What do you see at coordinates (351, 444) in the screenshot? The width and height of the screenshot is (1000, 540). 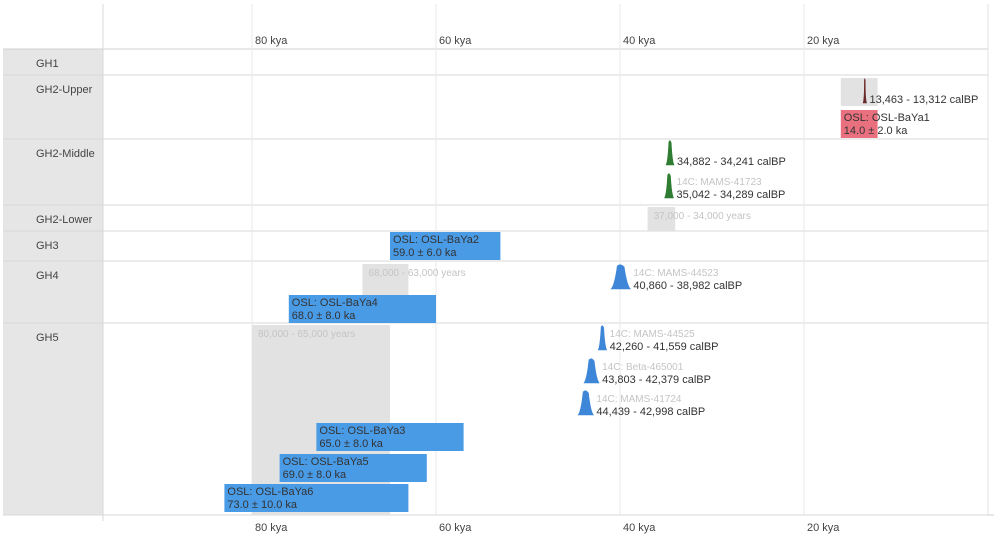 I see `osl-age-label: 65.0 ± 8.0 ka` at bounding box center [351, 444].